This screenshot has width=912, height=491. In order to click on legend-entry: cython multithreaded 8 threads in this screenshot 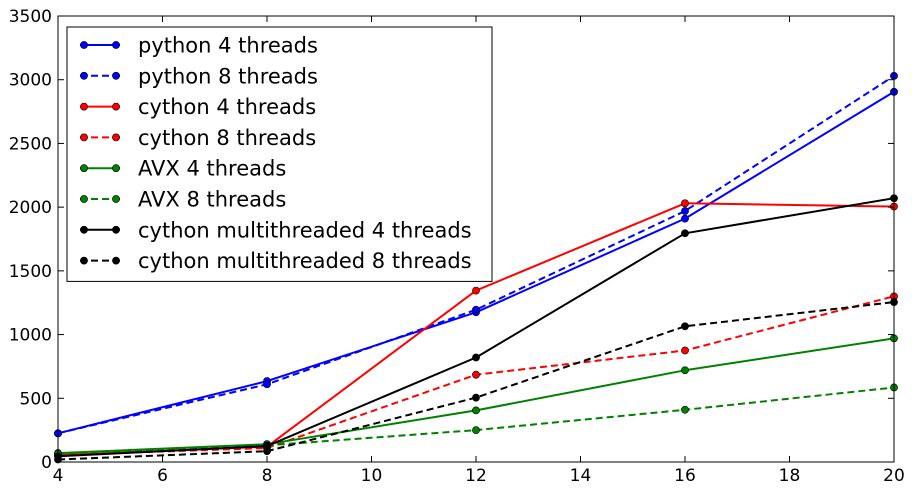, I will do `click(276, 261)`.